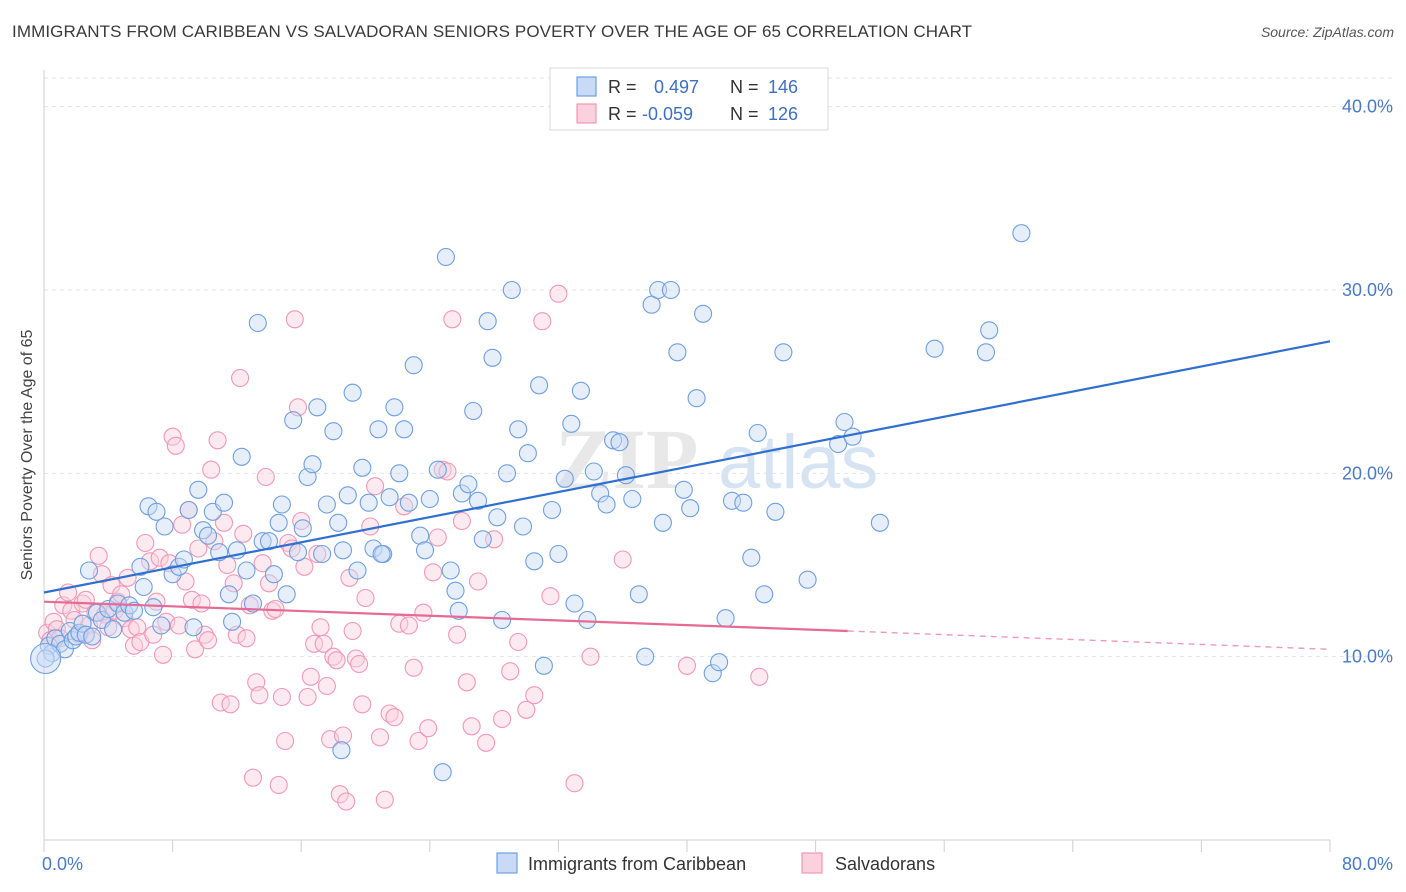  I want to click on trend-line-salvadorans-extension, so click(1089, 640).